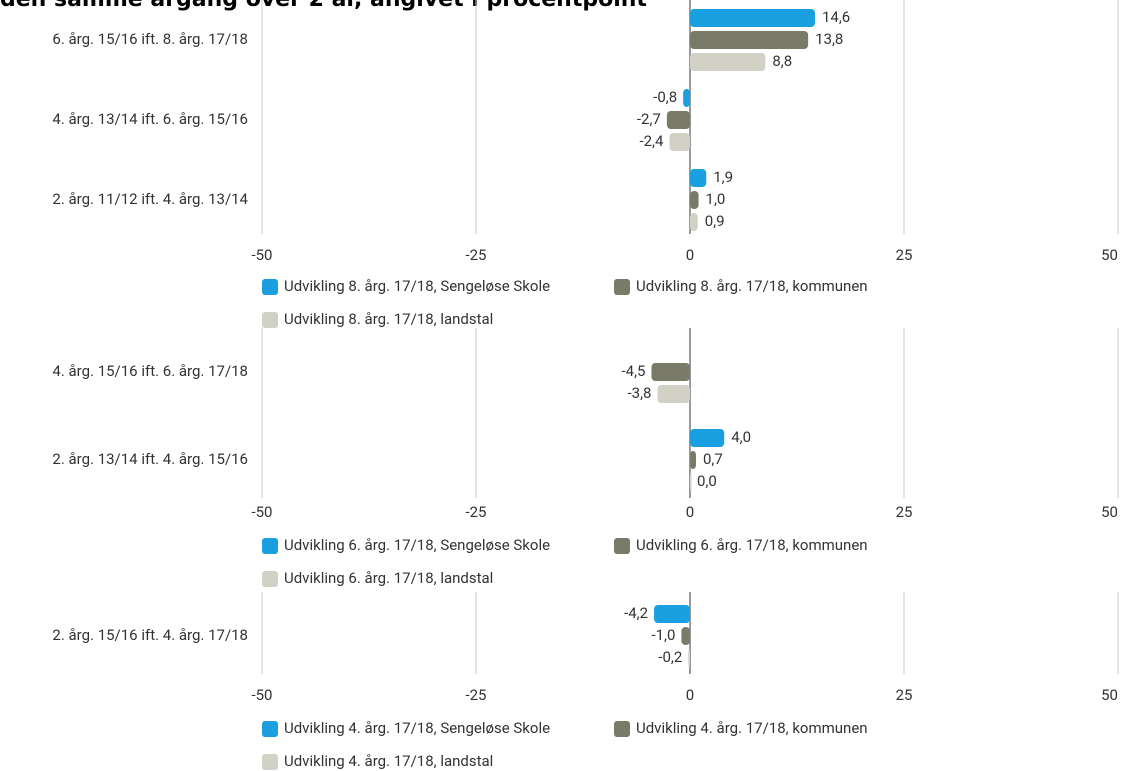  Describe the element at coordinates (634, 371) in the screenshot. I see `data-label: -4,5` at that location.